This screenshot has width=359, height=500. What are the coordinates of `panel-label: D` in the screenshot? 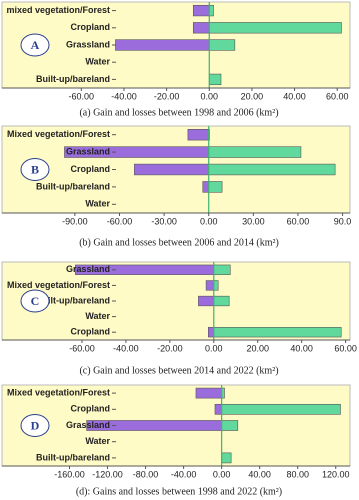 It's located at (35, 425).